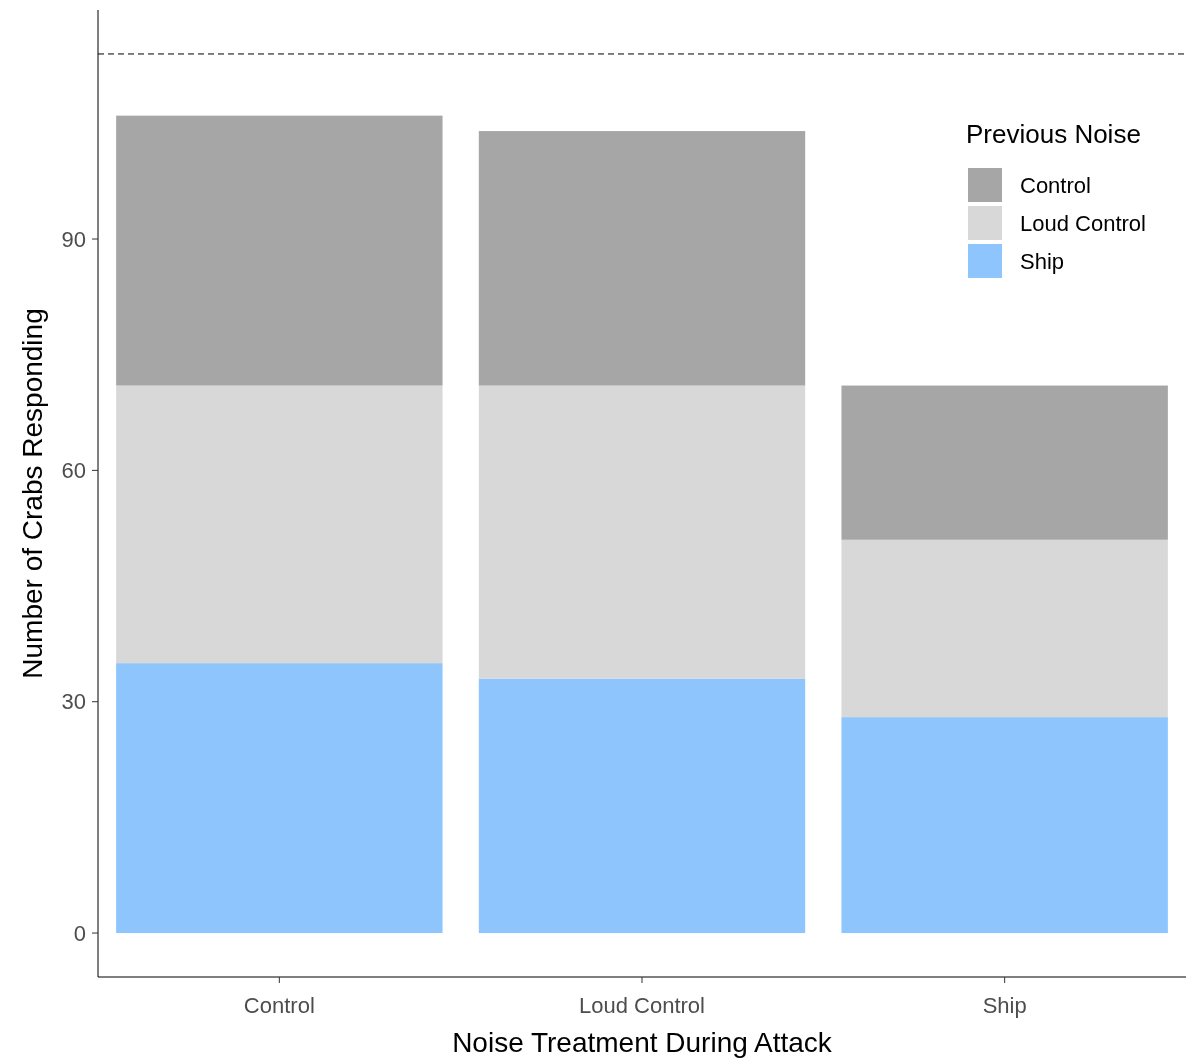 The height and width of the screenshot is (1060, 1192). Describe the element at coordinates (1053, 134) in the screenshot. I see `legend-title: Previous Noise` at that location.